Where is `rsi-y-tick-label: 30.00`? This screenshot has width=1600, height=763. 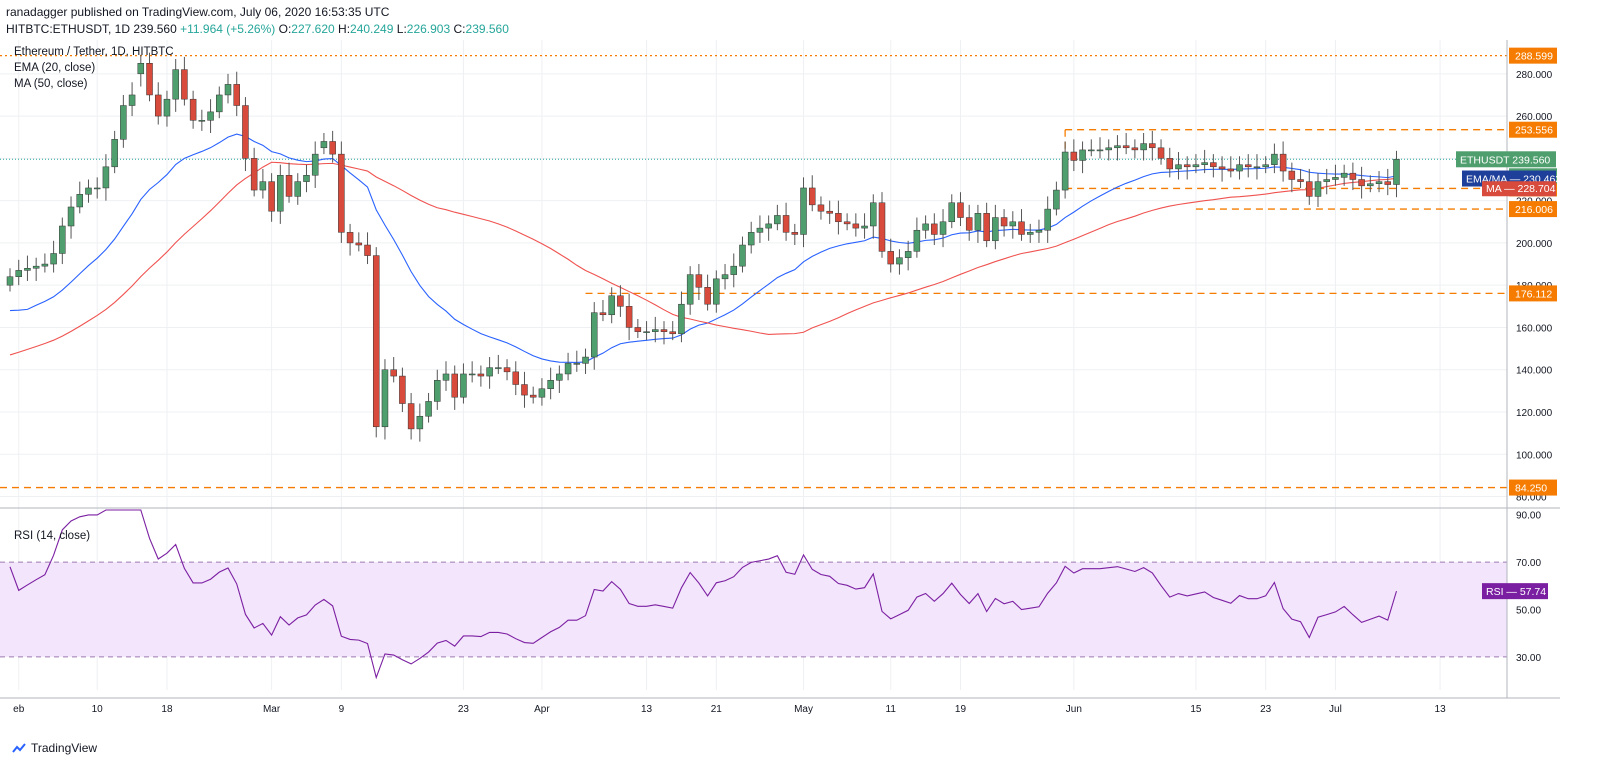
rsi-y-tick-label: 30.00 is located at coordinates (1528, 658).